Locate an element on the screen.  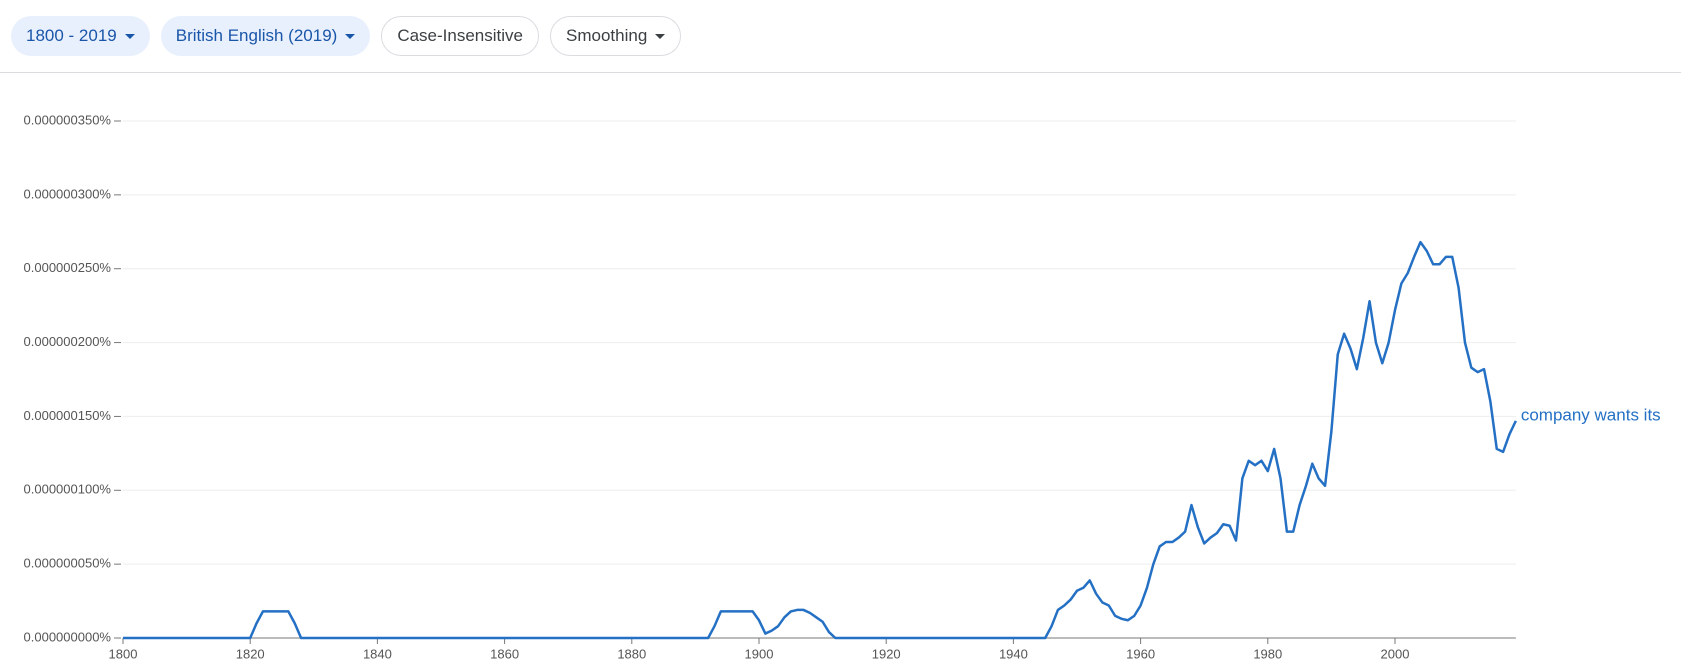
x-tick-label: 1940 is located at coordinates (1013, 653).